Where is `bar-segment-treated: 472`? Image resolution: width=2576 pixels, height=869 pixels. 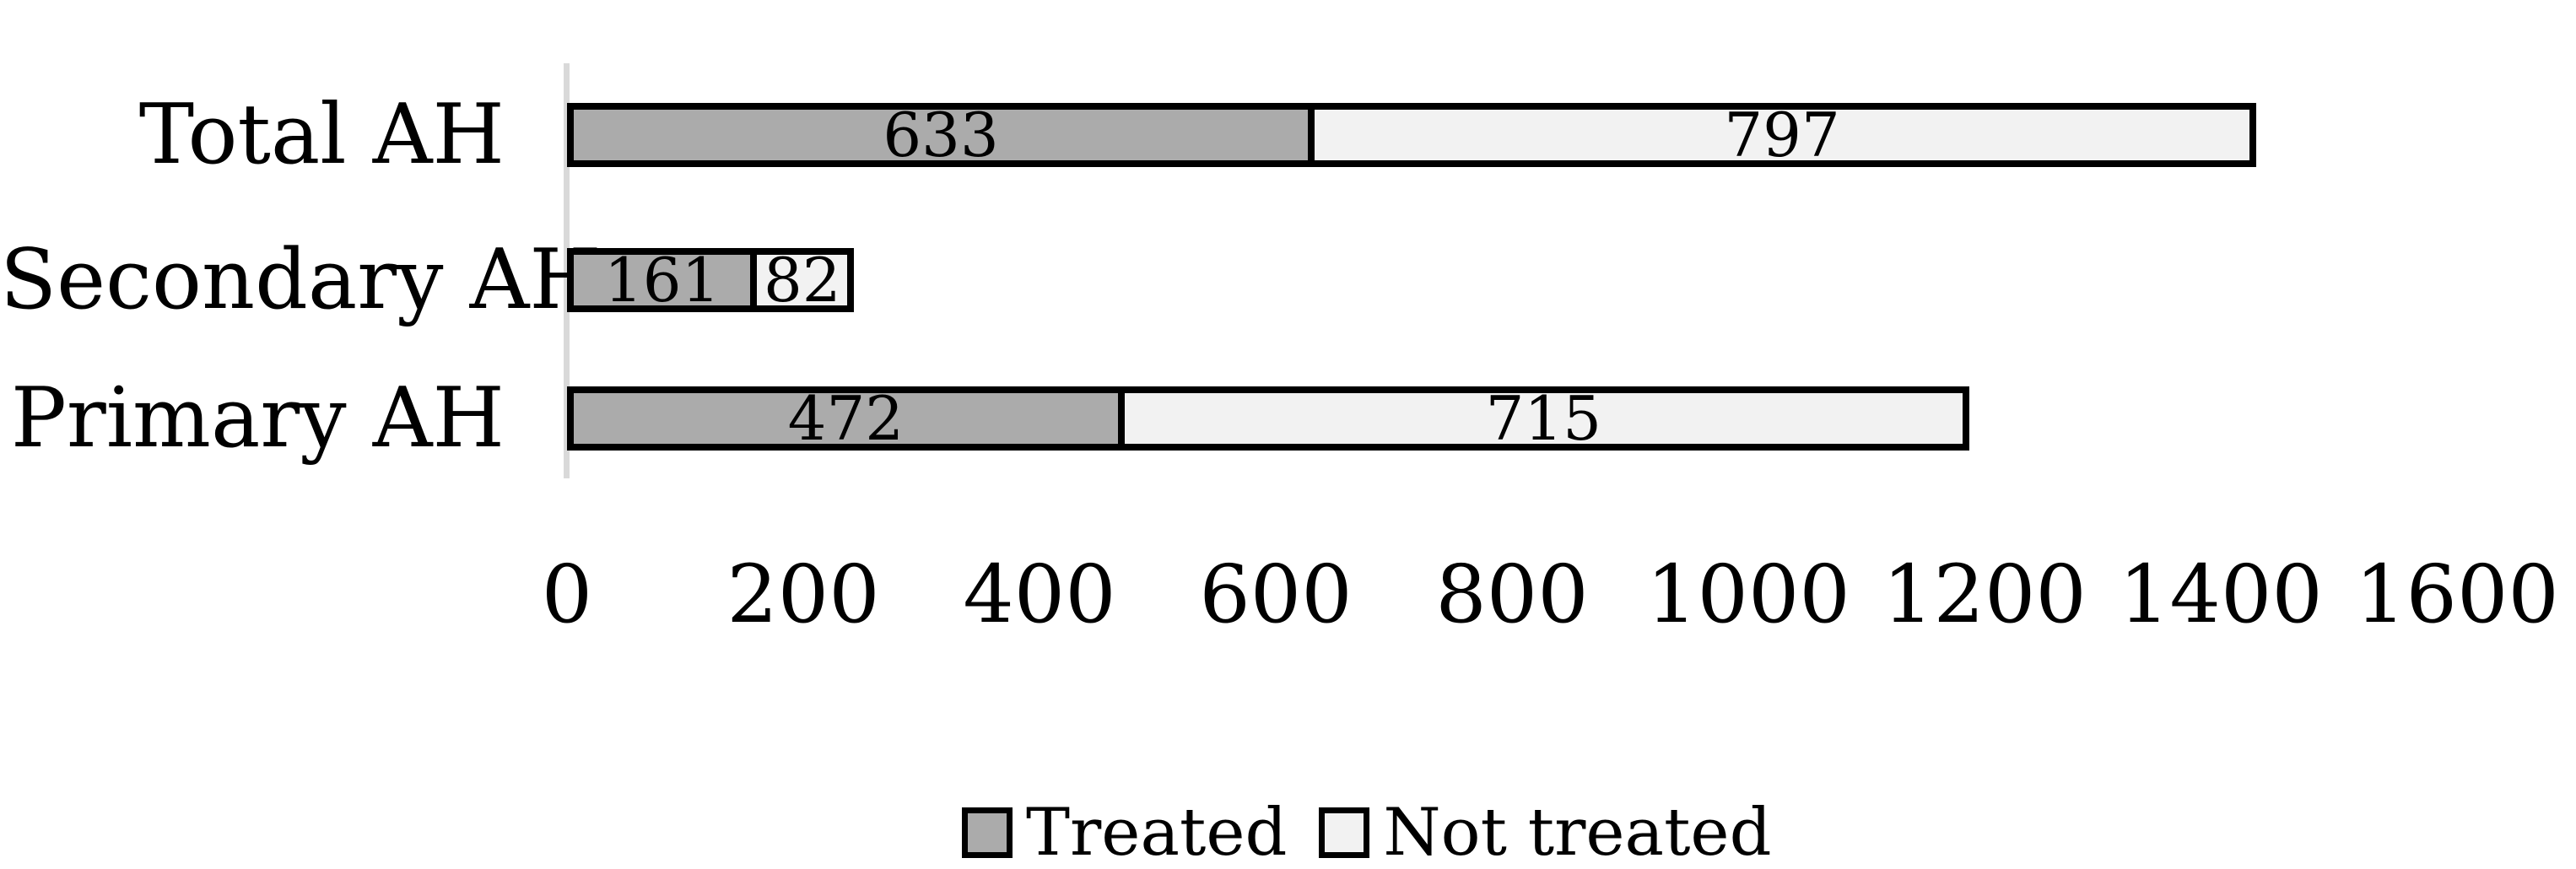
bar-segment-treated: 472 is located at coordinates (846, 418).